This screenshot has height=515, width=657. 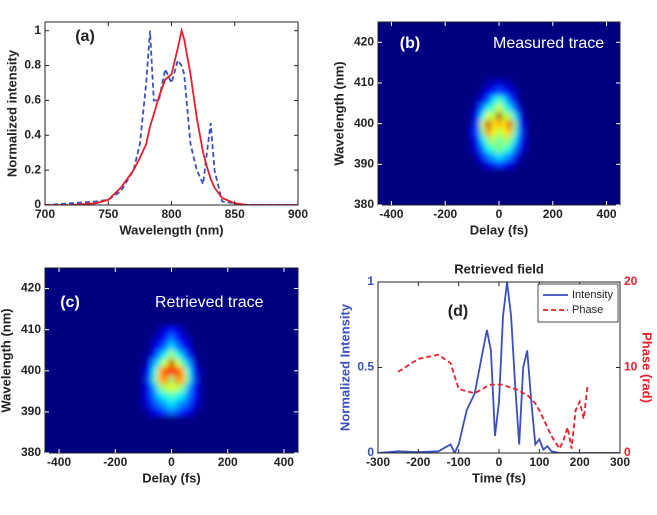 I want to click on y-tick-label: 390, so click(x=31, y=411).